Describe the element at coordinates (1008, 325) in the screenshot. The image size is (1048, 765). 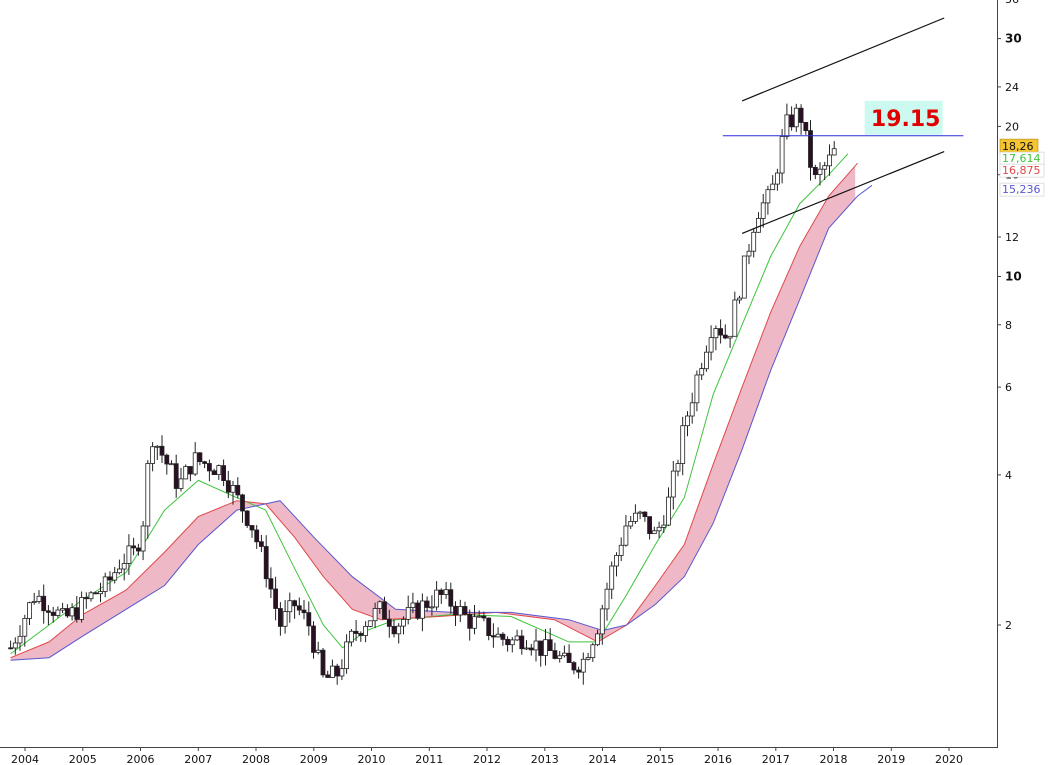
I see `y-tick-label: 8` at that location.